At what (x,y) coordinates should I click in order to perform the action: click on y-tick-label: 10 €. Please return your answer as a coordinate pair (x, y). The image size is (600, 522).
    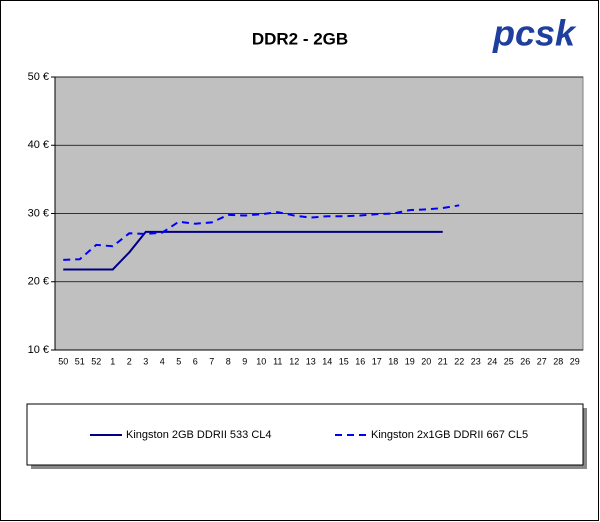
    Looking at the image, I should click on (38, 350).